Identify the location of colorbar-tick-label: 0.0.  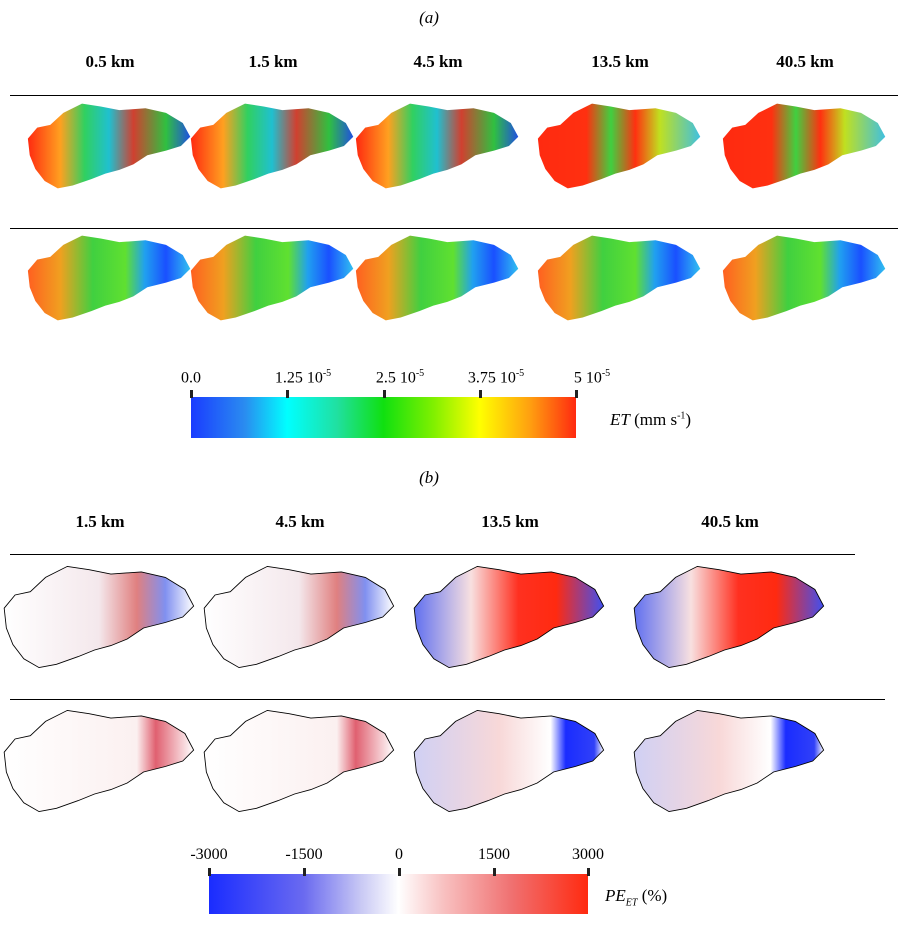
(191, 378).